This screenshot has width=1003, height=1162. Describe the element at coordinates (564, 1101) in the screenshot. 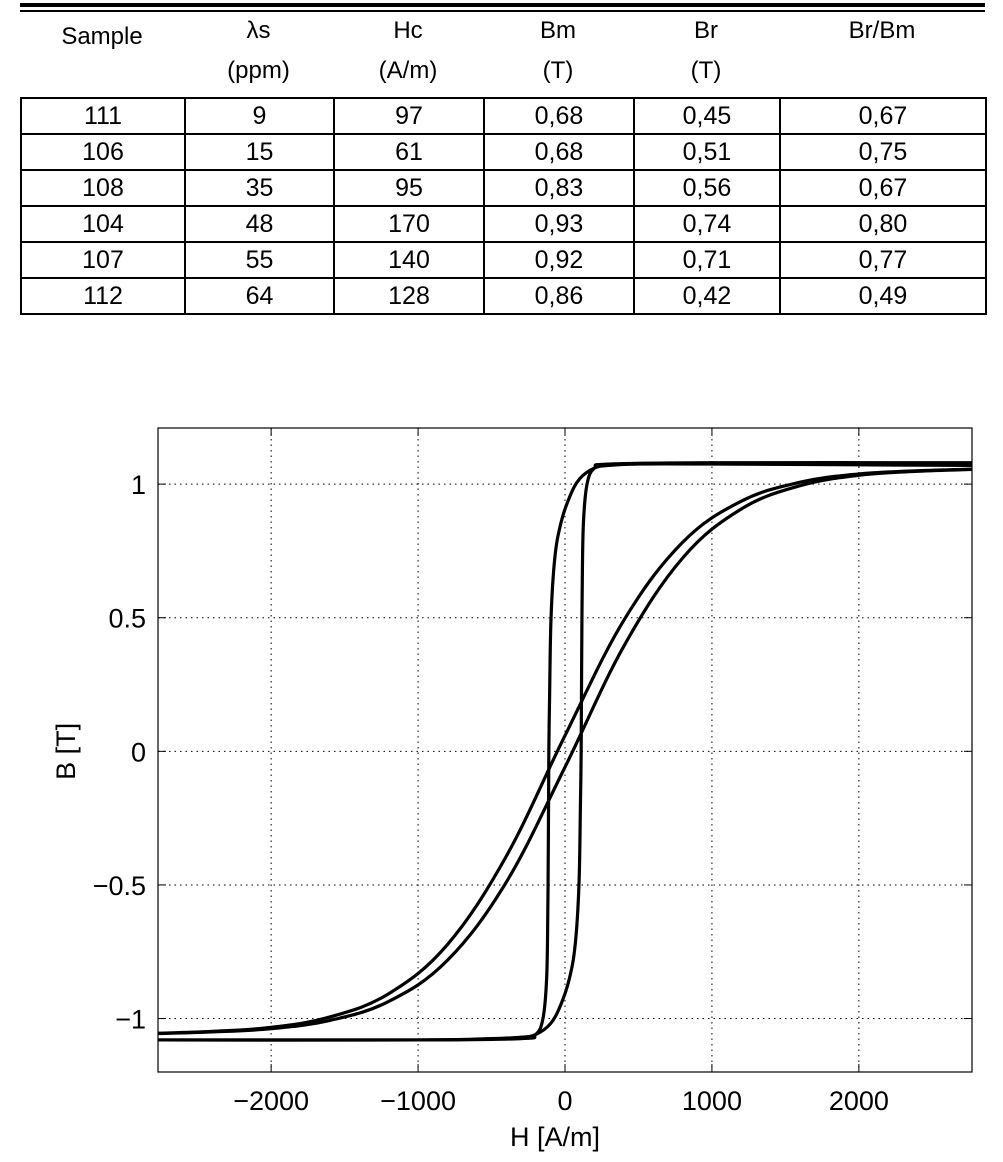

I see `x-tick-label: 0` at that location.